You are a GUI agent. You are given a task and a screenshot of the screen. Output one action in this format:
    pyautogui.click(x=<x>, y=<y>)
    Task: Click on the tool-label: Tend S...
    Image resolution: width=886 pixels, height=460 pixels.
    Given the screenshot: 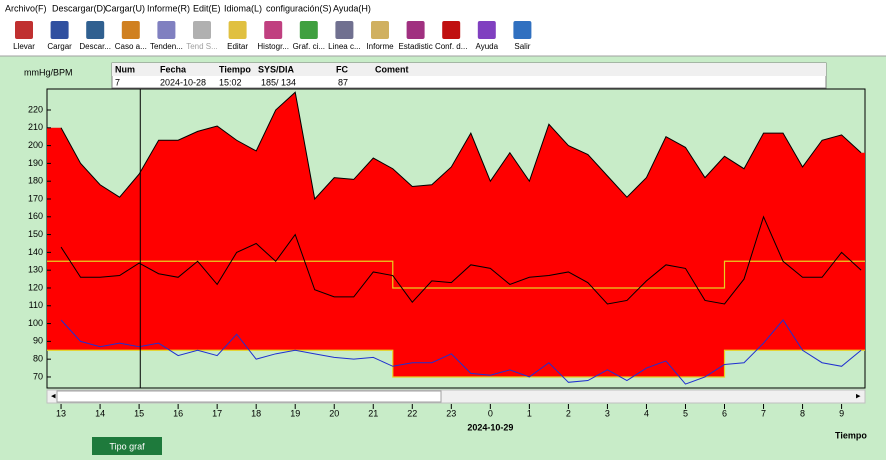 What is the action you would take?
    pyautogui.click(x=202, y=46)
    